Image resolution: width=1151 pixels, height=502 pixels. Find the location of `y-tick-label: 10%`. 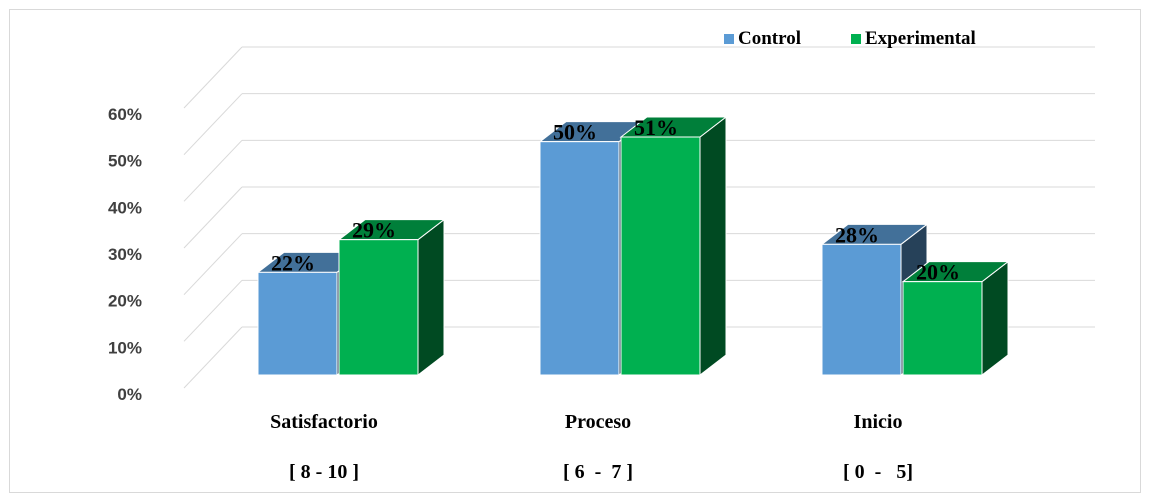

y-tick-label: 10% is located at coordinates (125, 347).